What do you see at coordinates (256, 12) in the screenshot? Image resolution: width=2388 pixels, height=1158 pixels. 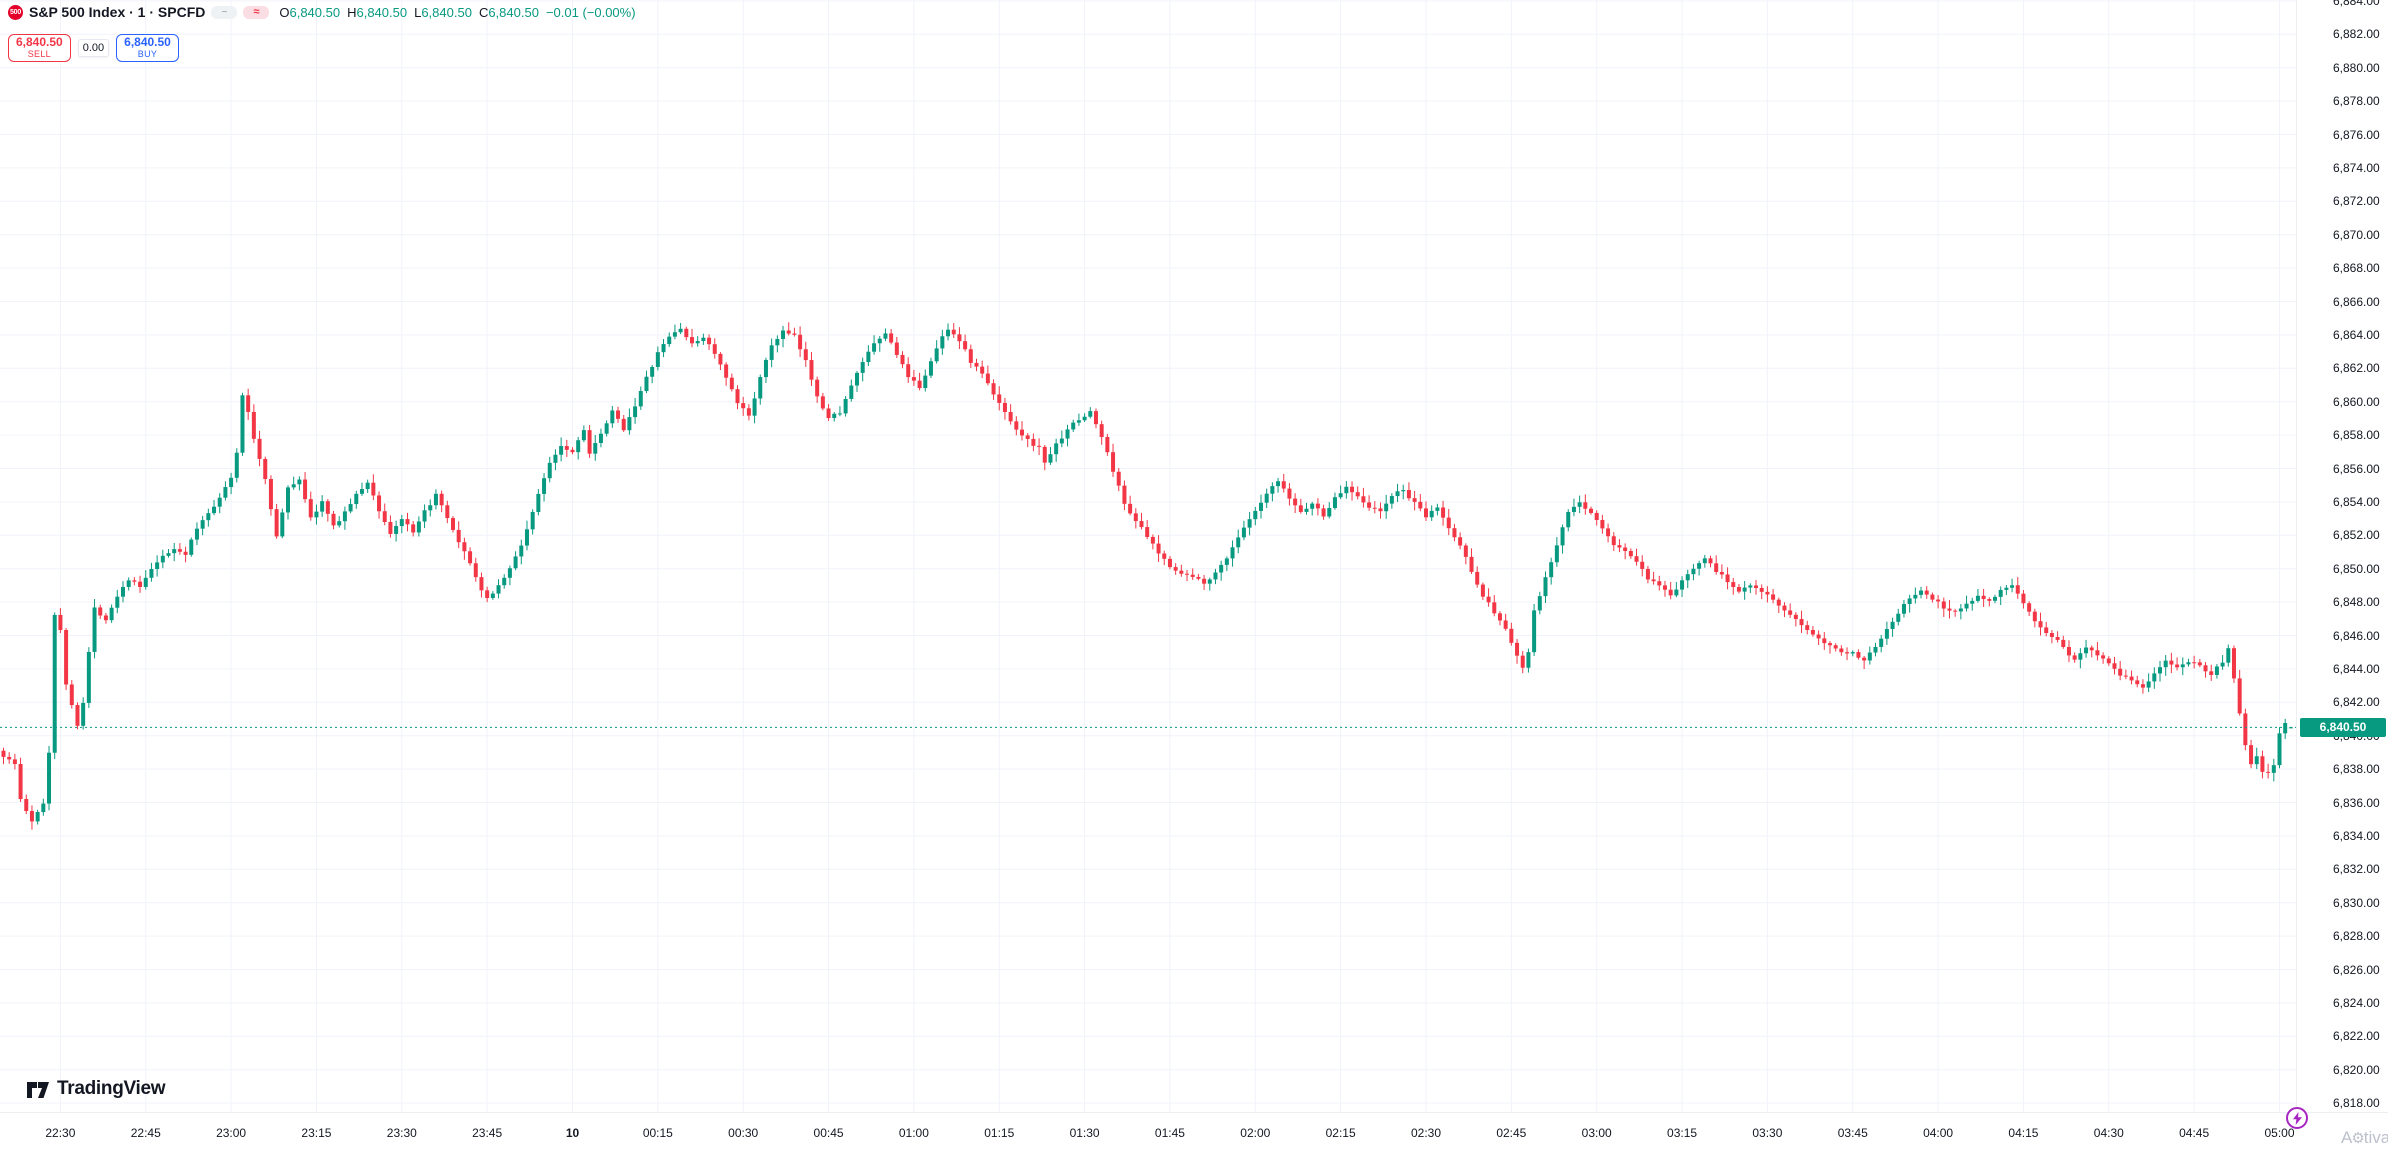 I see `legend-wave-icon: ≈` at bounding box center [256, 12].